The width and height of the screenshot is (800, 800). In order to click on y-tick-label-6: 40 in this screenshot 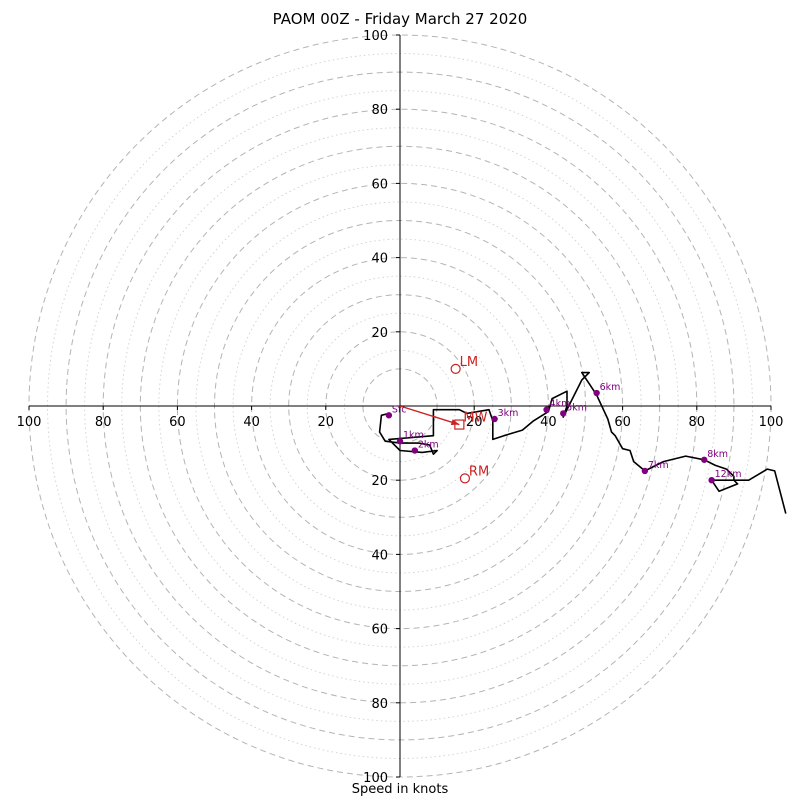, I will do `click(379, 259)`.